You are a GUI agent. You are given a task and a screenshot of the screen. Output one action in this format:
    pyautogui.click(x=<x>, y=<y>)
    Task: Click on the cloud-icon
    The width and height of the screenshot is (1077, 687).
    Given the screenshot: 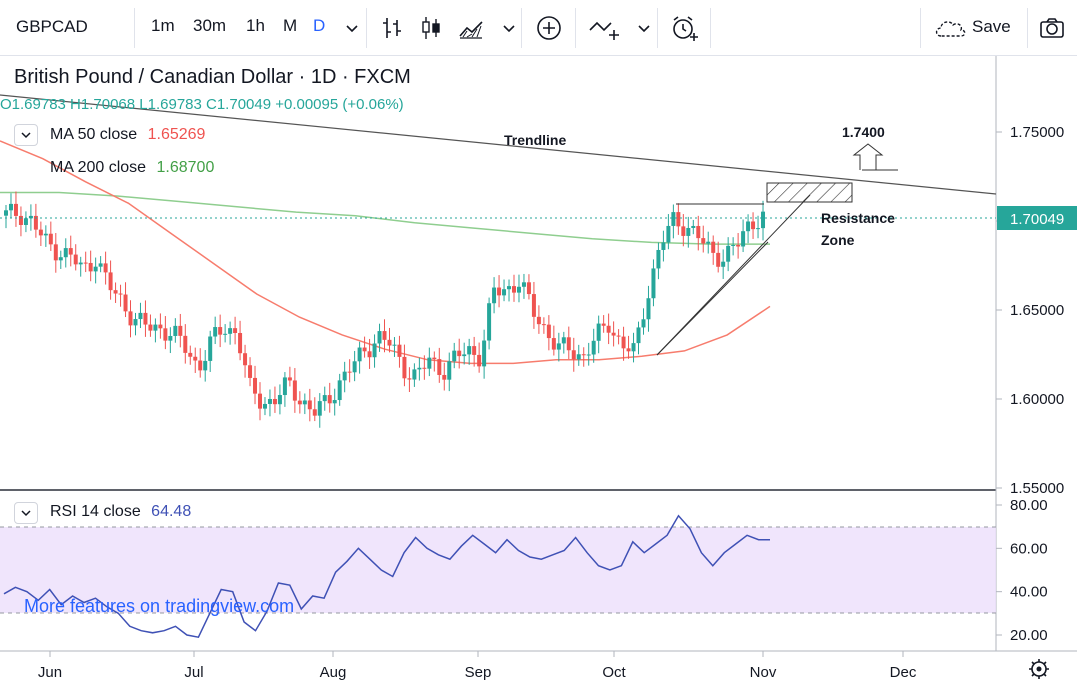 What is the action you would take?
    pyautogui.click(x=951, y=28)
    